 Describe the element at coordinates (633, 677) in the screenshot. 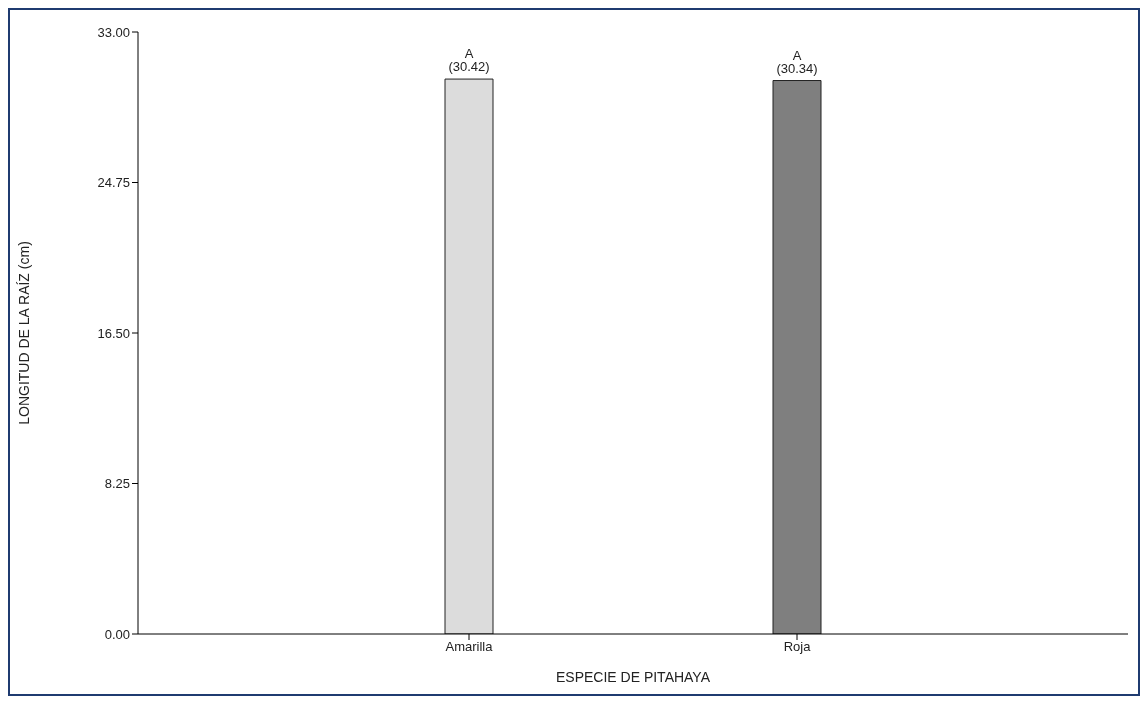

I see `x-axis-title: ESPECIE DE PITAHAYA` at that location.